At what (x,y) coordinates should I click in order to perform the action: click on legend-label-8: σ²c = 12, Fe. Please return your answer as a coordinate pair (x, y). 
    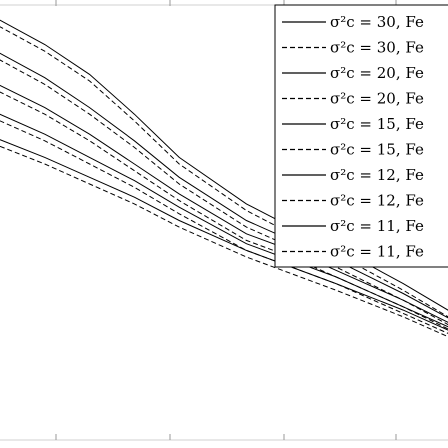
    Looking at the image, I should click on (377, 201).